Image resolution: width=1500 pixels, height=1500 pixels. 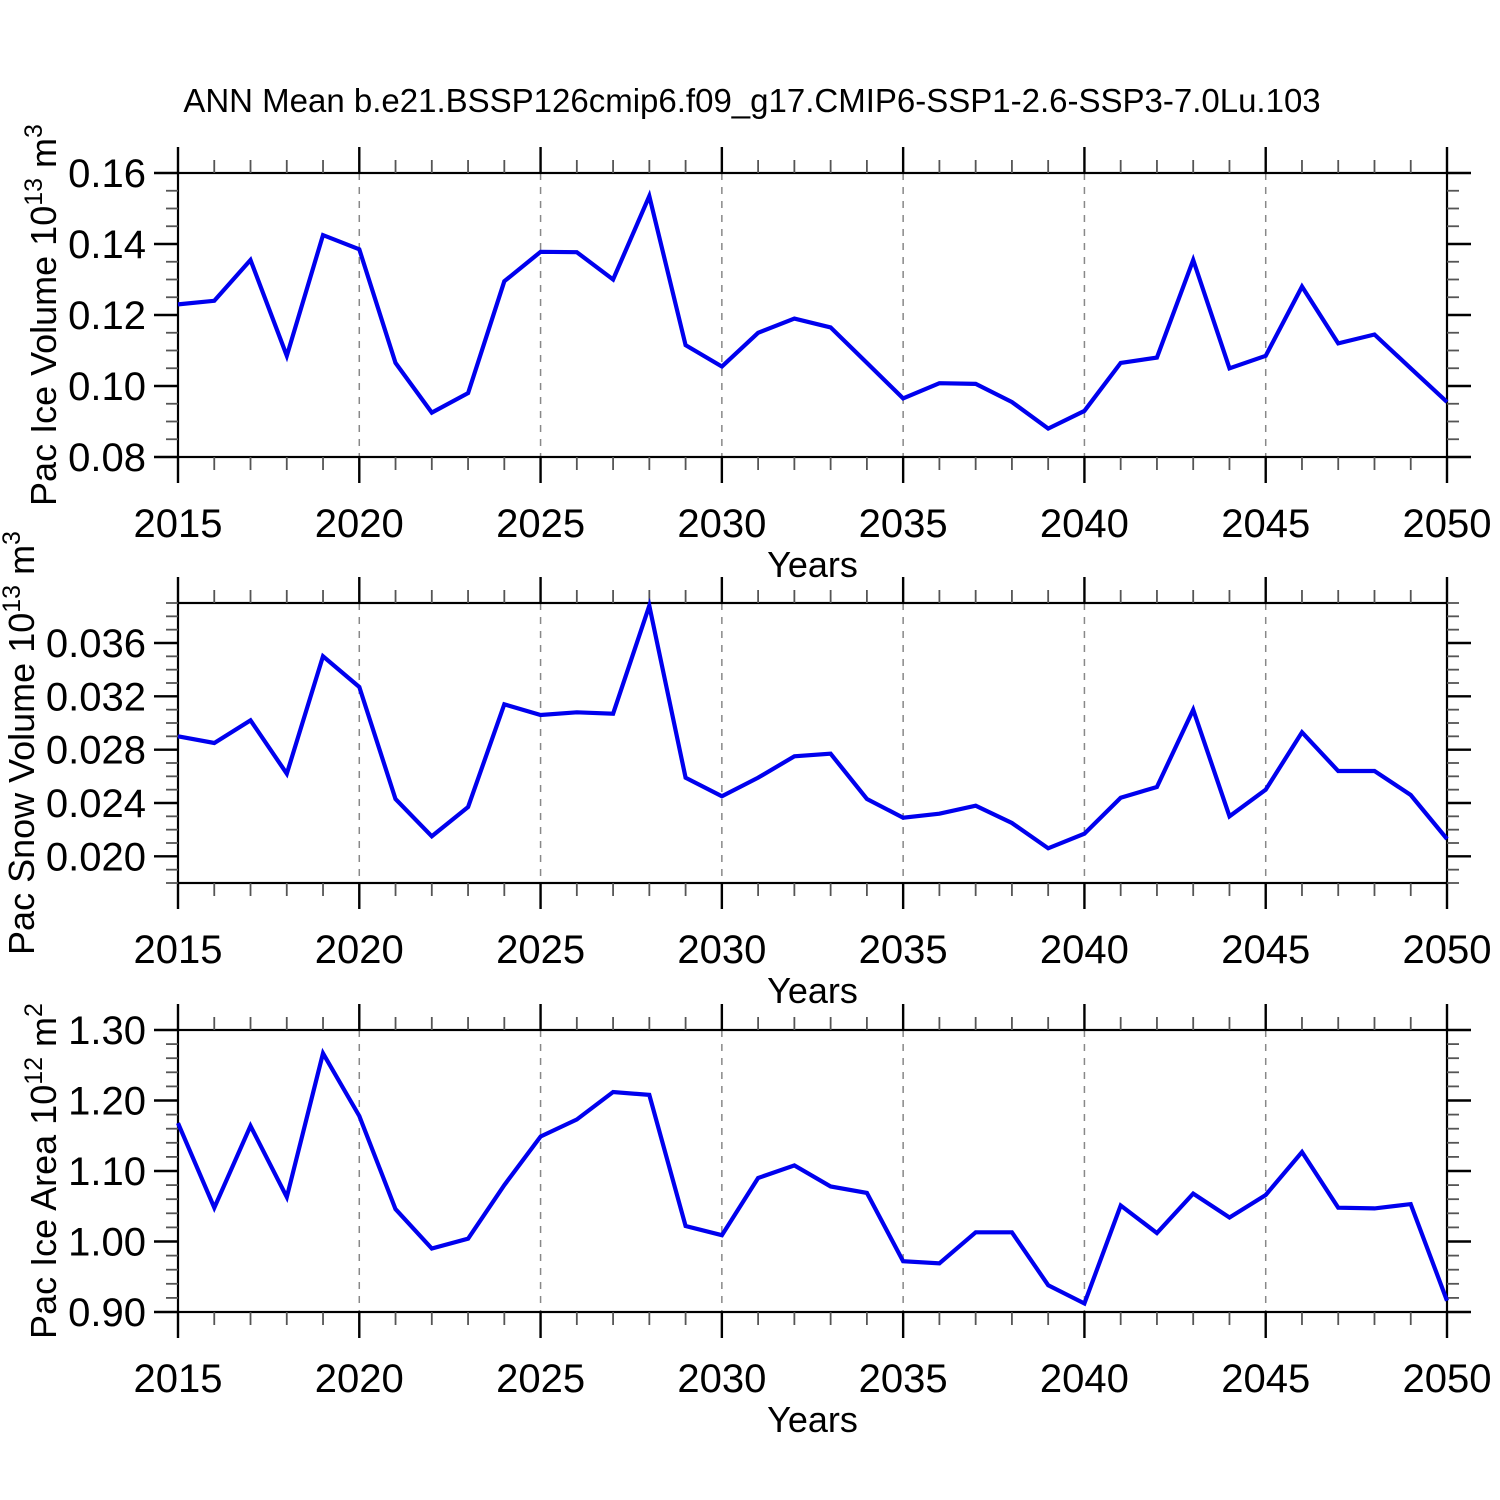 I want to click on data-line-pac-snow-volume, so click(x=813, y=724).